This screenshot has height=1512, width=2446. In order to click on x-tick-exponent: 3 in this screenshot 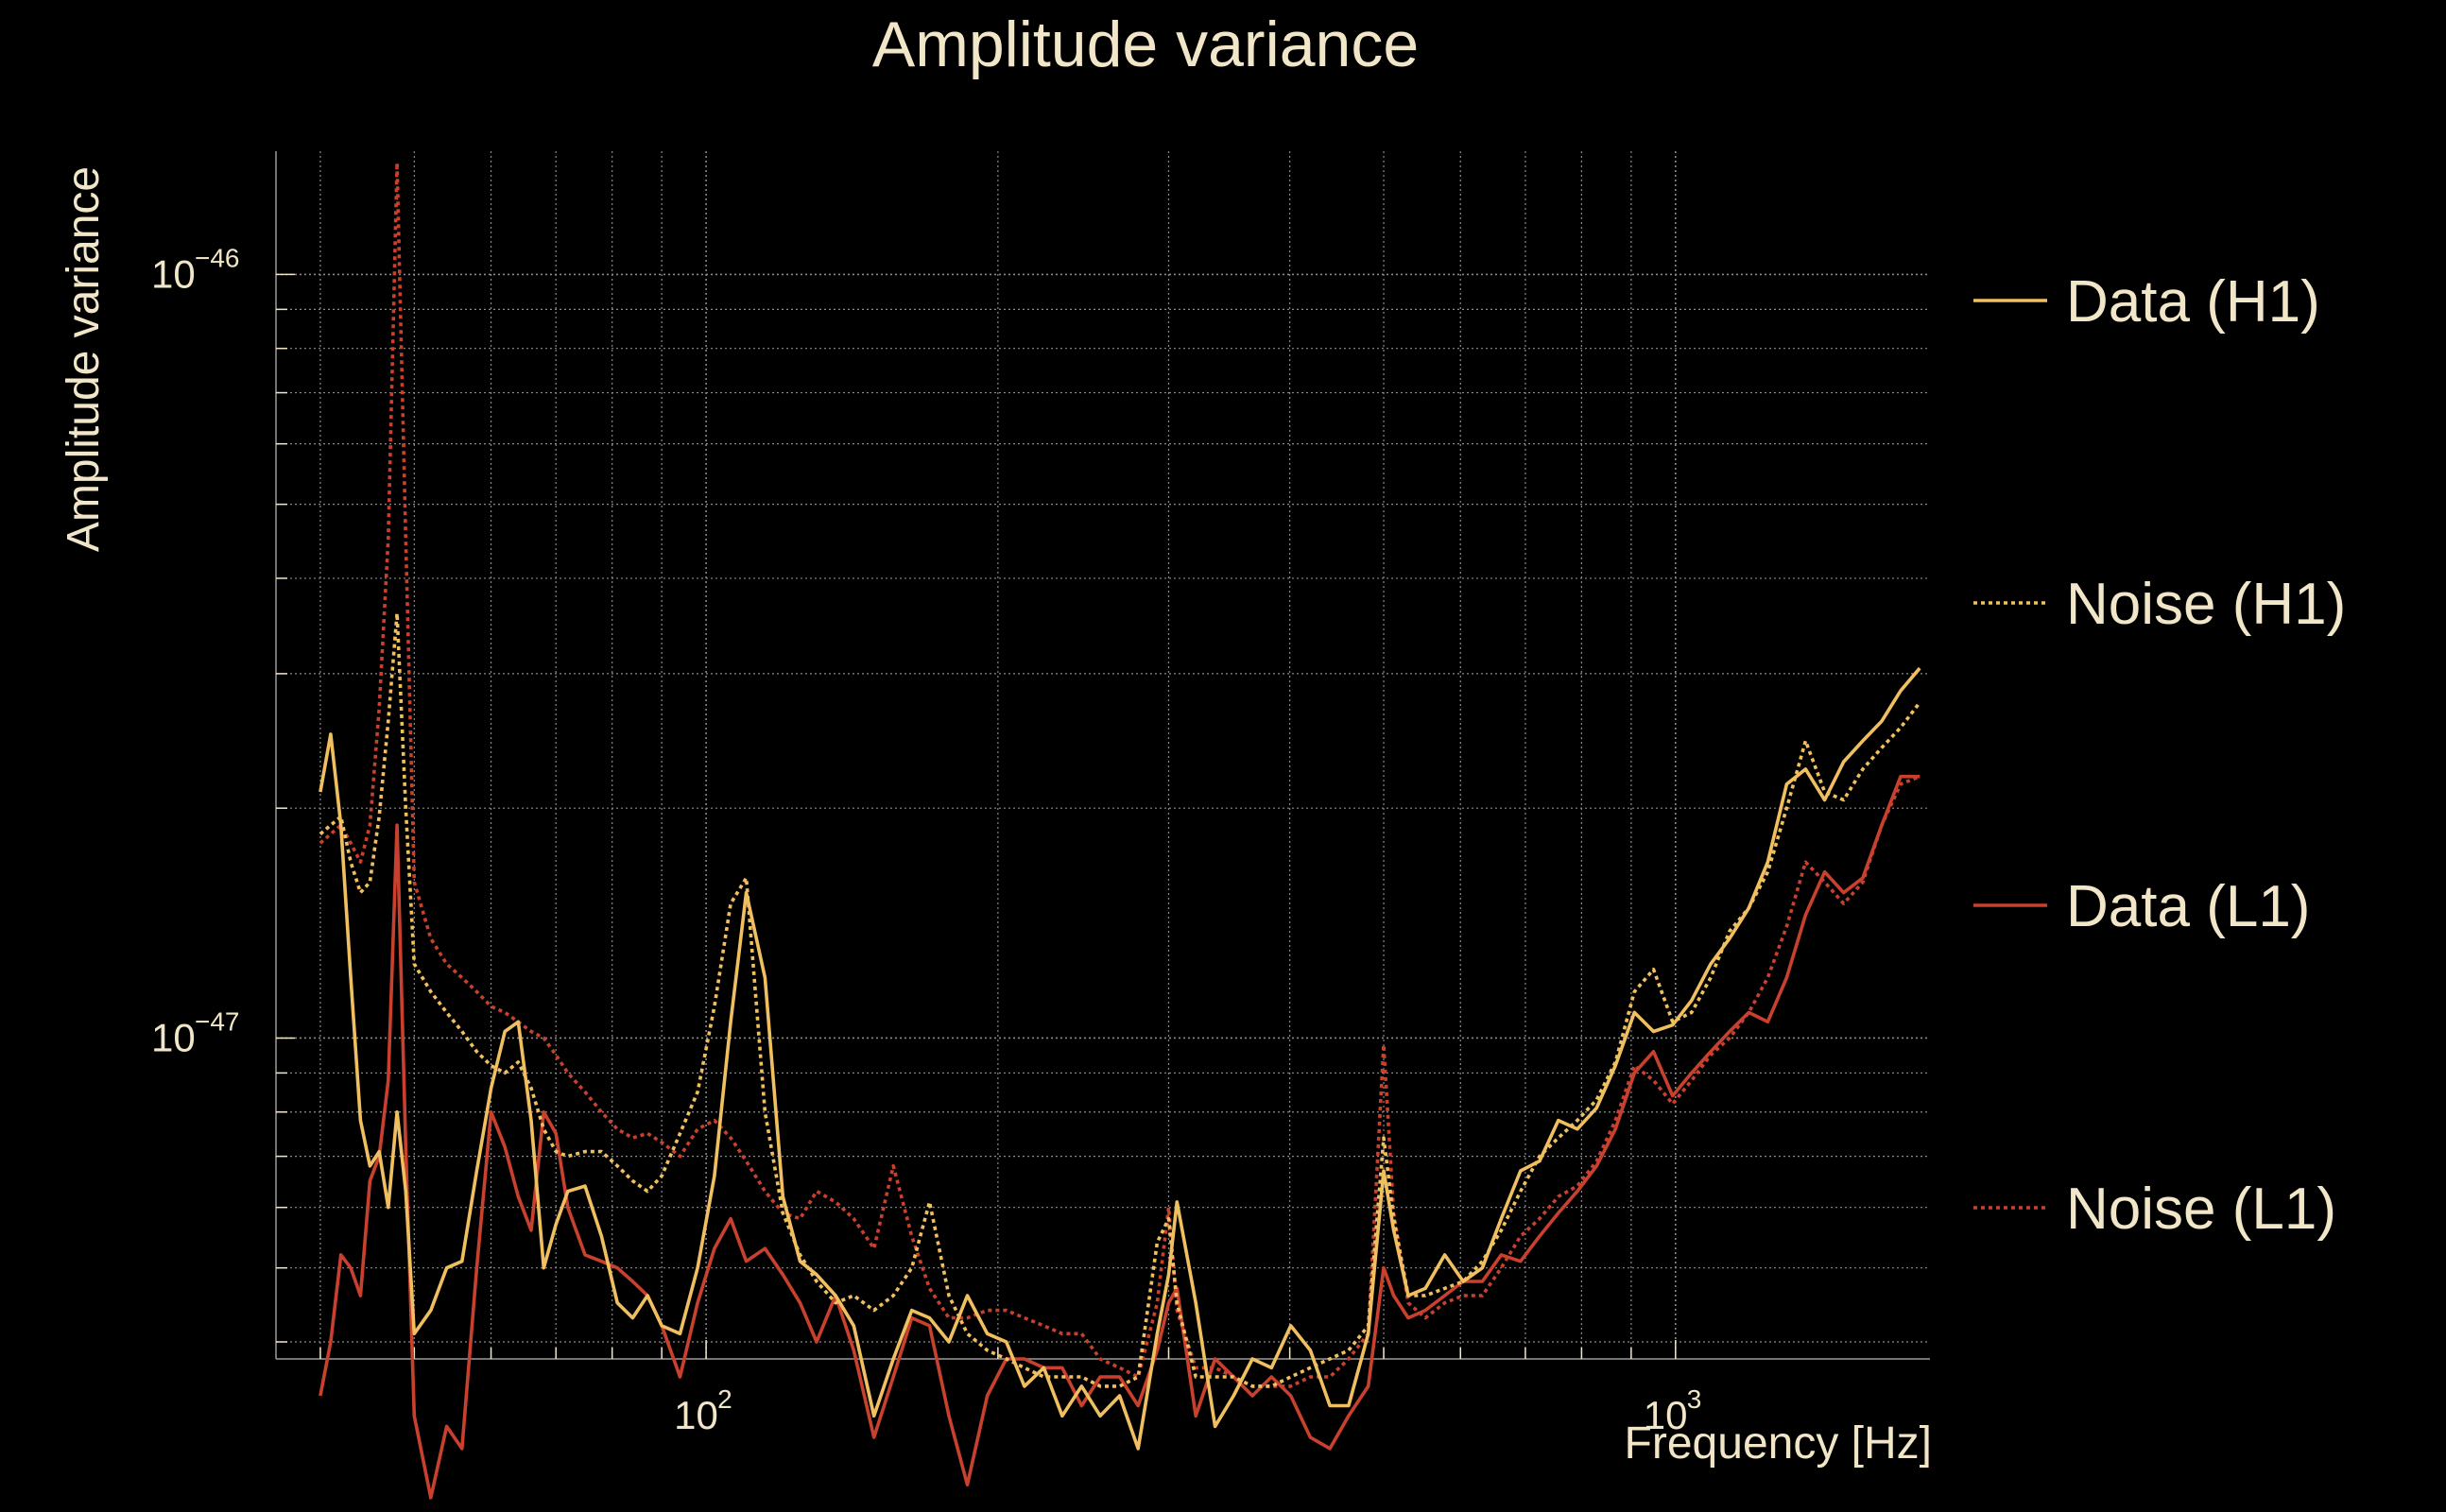, I will do `click(1694, 1399)`.